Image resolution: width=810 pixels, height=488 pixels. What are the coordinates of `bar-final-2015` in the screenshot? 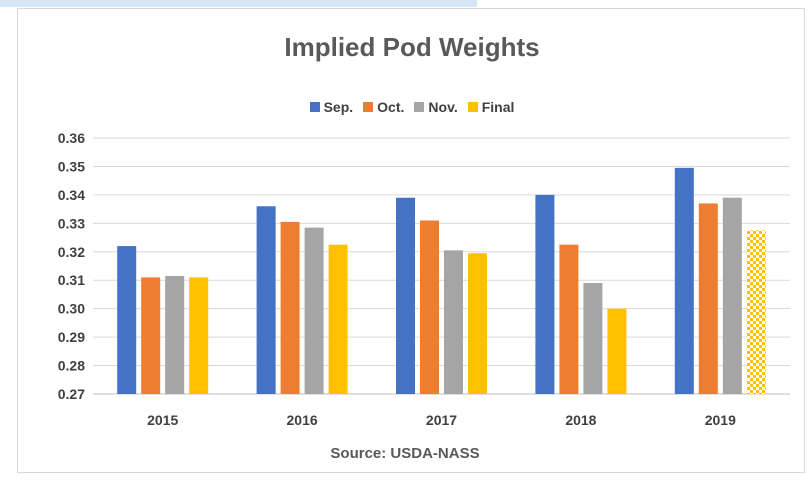 It's located at (199, 335).